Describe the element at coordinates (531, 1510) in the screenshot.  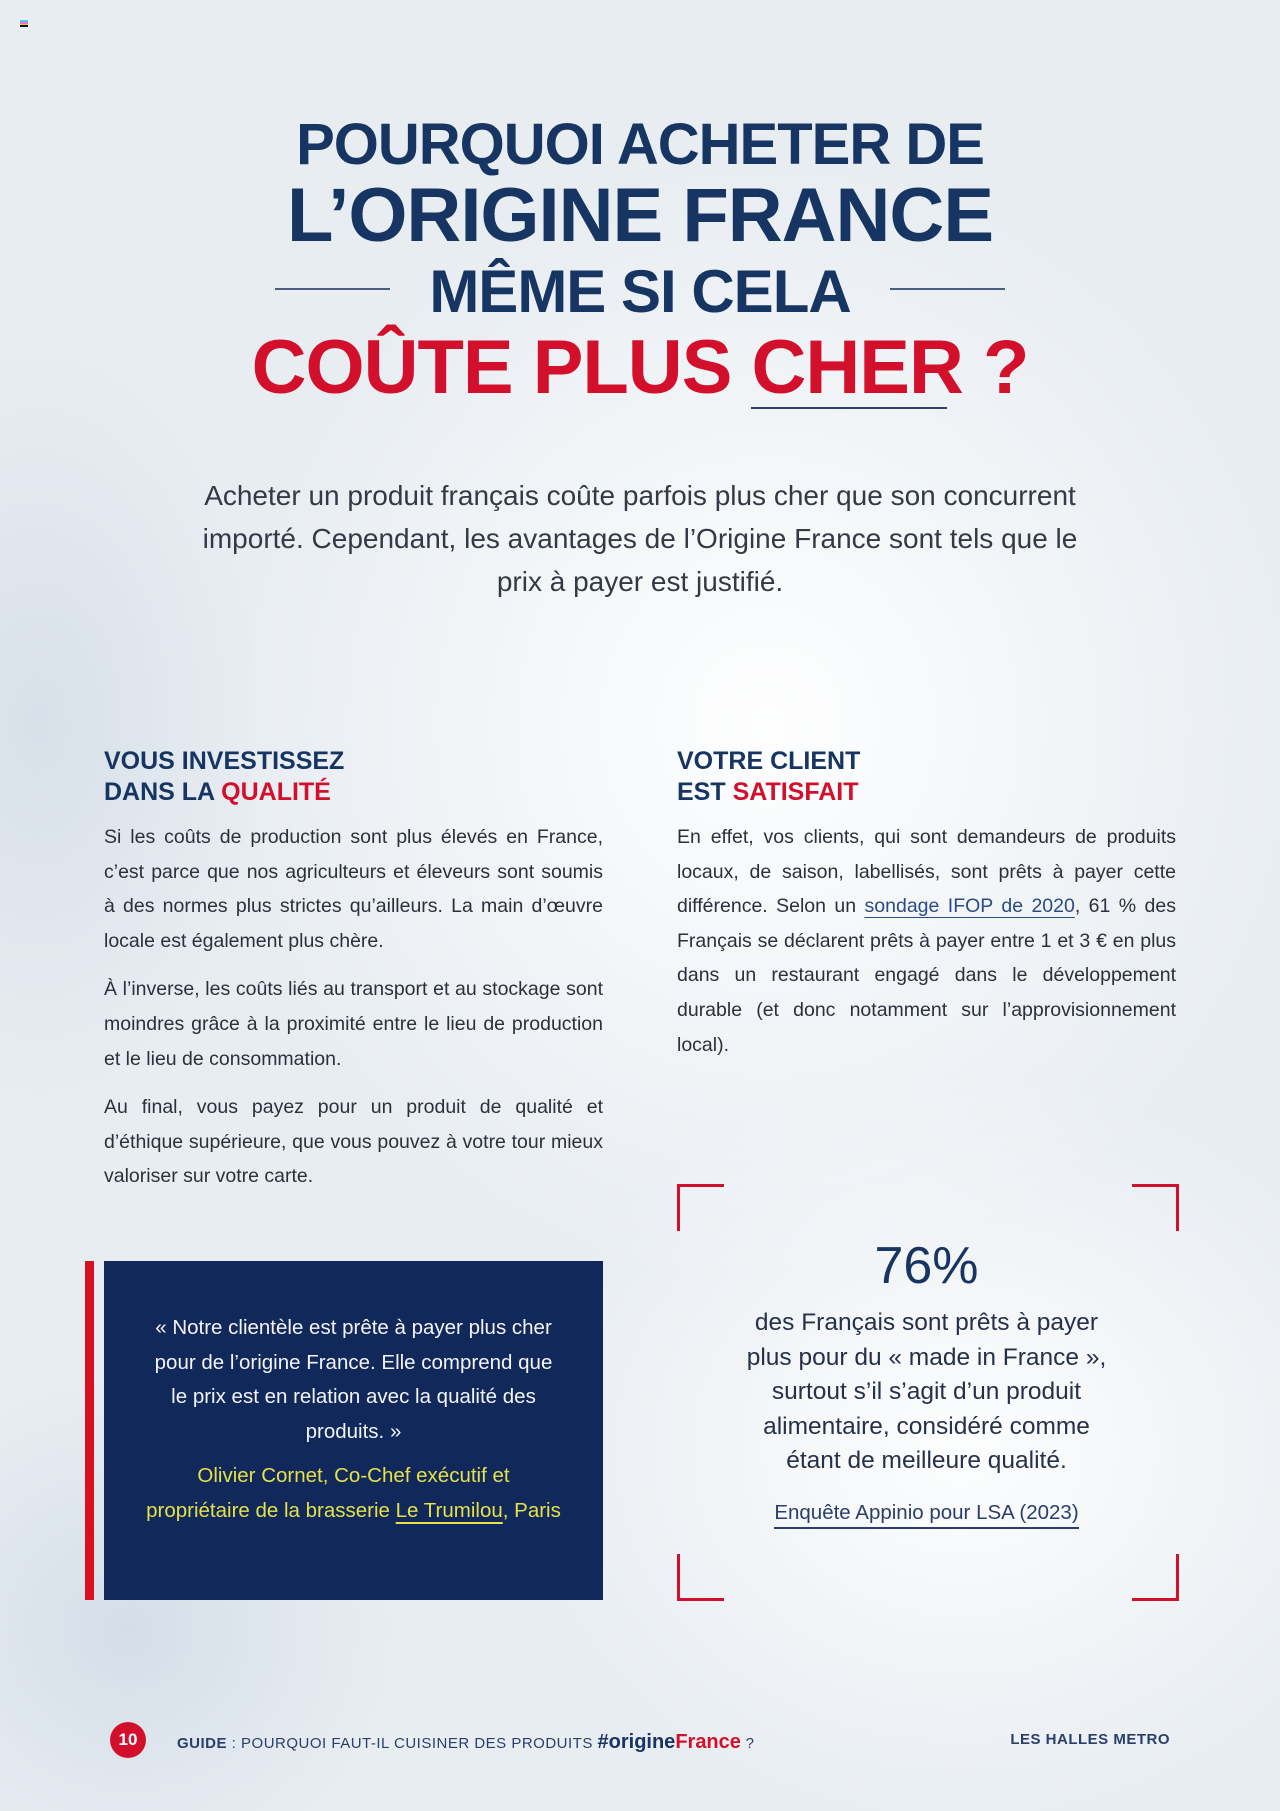
I see `author-text: , Paris` at that location.